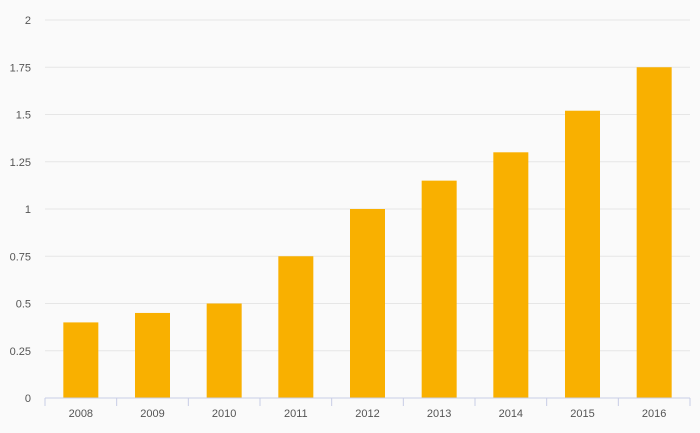 The height and width of the screenshot is (433, 700). What do you see at coordinates (23, 305) in the screenshot?
I see `y-tick-label: 0.5` at bounding box center [23, 305].